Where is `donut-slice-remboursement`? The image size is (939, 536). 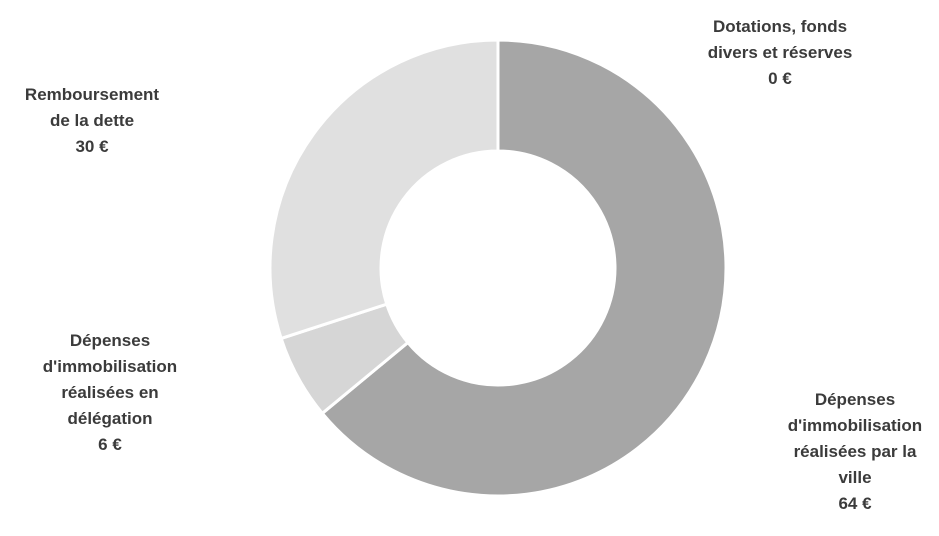
donut-slice-remboursement is located at coordinates (384, 189).